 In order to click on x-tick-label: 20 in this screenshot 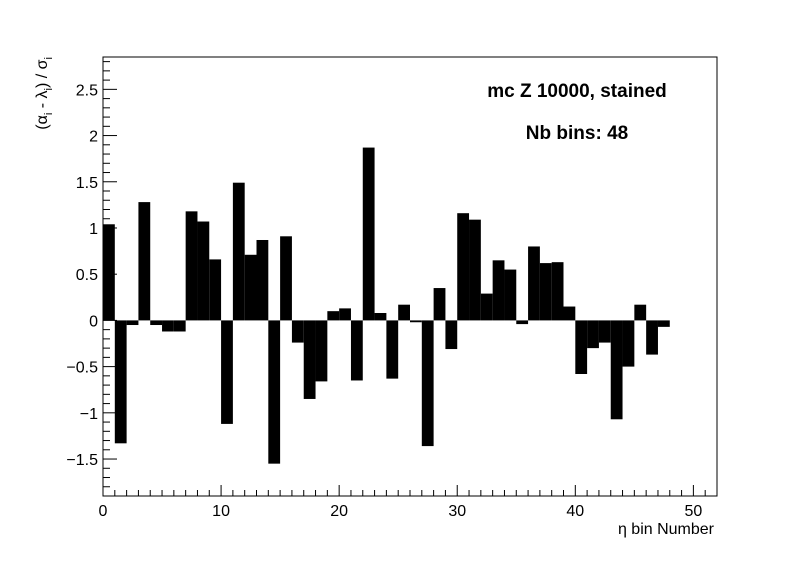, I will do `click(339, 511)`.